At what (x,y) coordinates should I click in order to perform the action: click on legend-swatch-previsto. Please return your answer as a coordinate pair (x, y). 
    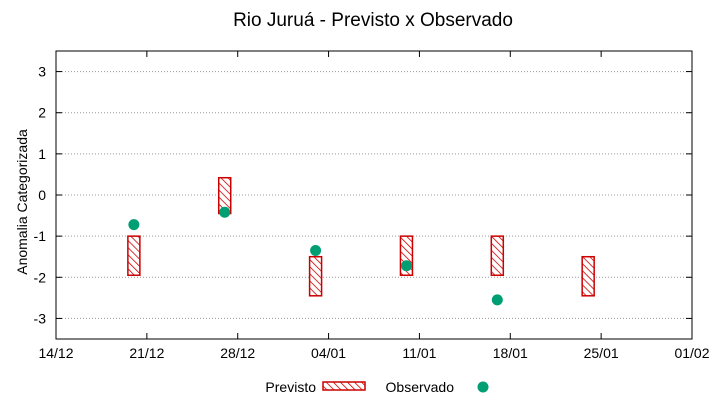
    Looking at the image, I should click on (344, 386).